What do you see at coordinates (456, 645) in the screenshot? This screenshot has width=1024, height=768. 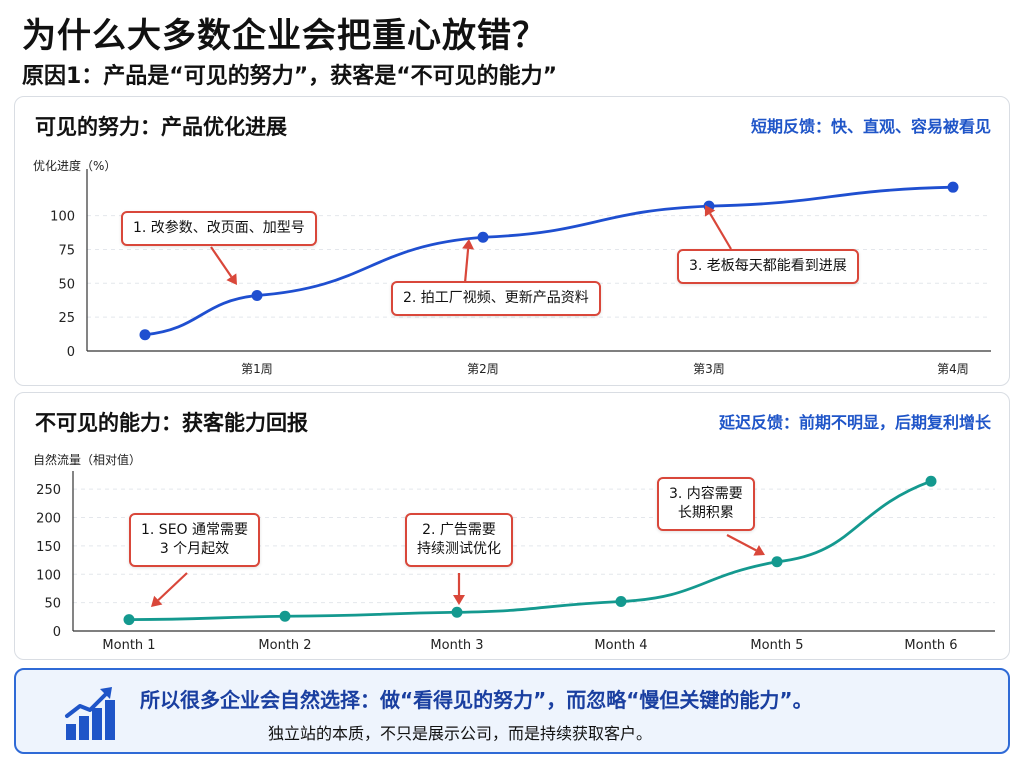 I see `chart2-xtick-label: Month 3` at bounding box center [456, 645].